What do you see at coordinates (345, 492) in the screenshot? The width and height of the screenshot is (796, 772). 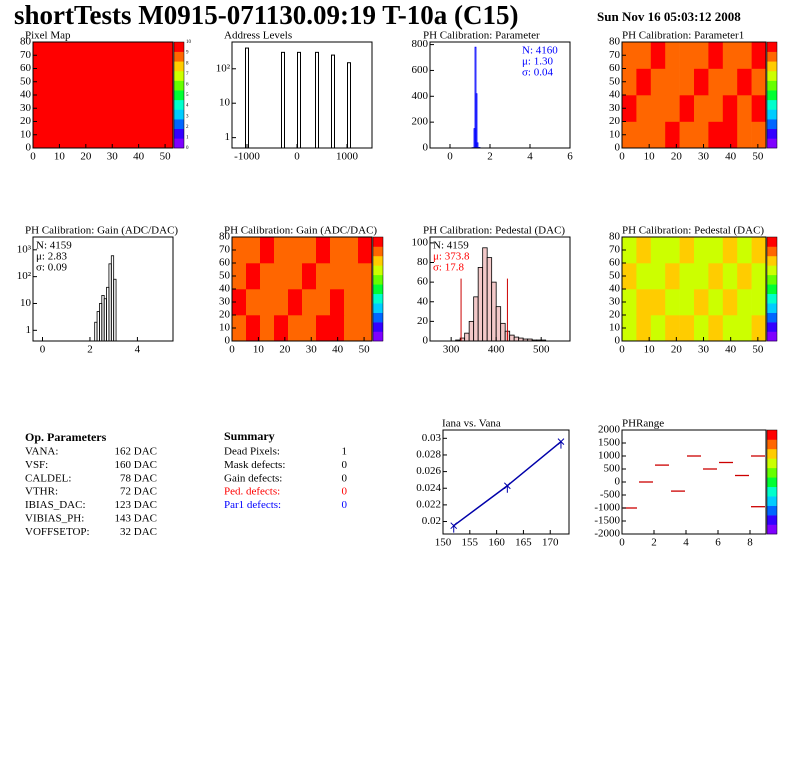 I see `summary-value: 0` at bounding box center [345, 492].